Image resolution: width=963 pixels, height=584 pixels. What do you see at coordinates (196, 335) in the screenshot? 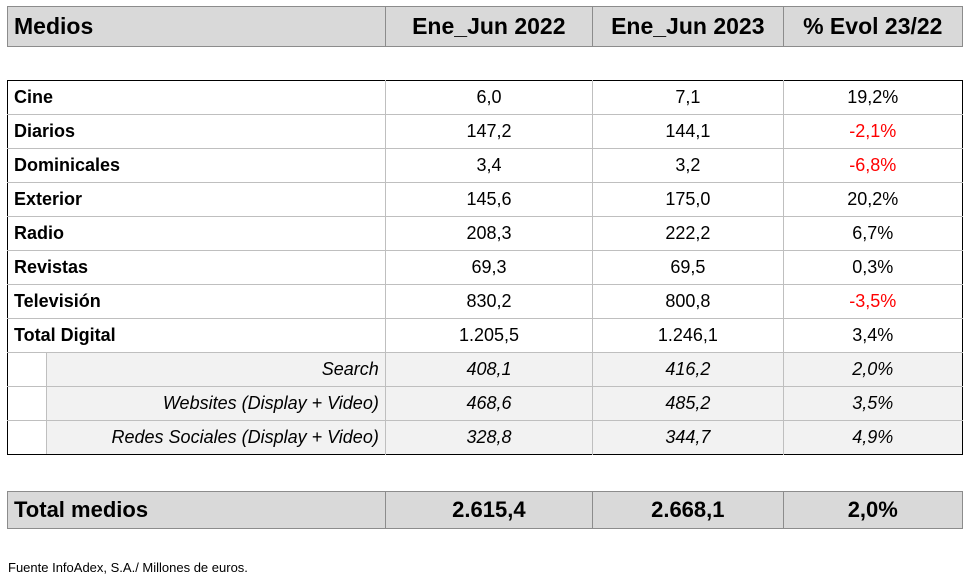
I see `row-label: Total Digital` at bounding box center [196, 335].